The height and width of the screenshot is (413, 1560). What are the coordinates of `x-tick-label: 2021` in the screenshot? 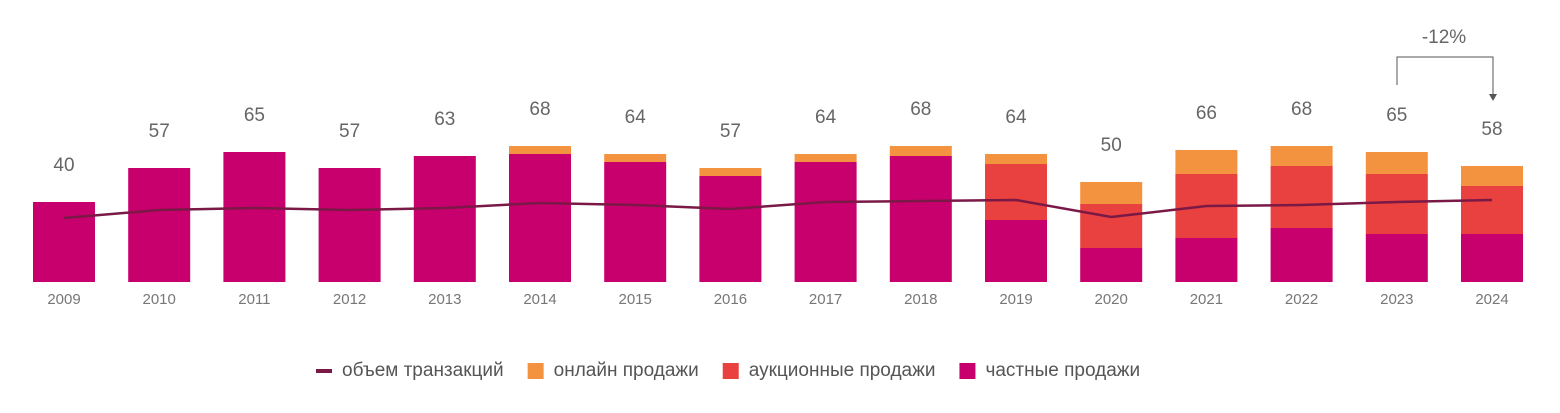 It's located at (1206, 299).